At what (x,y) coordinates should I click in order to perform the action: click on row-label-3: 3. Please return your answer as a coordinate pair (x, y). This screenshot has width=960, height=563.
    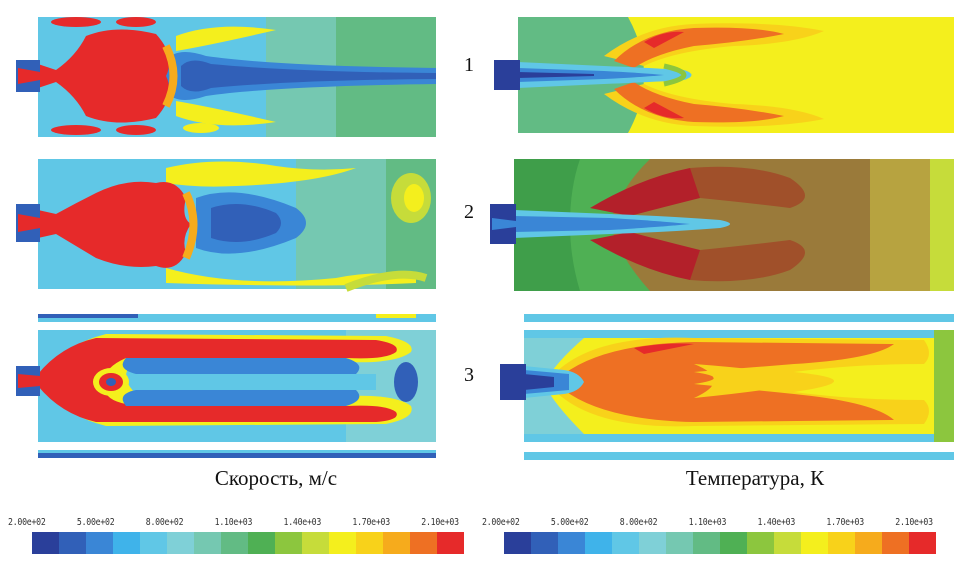
    Looking at the image, I should click on (469, 375).